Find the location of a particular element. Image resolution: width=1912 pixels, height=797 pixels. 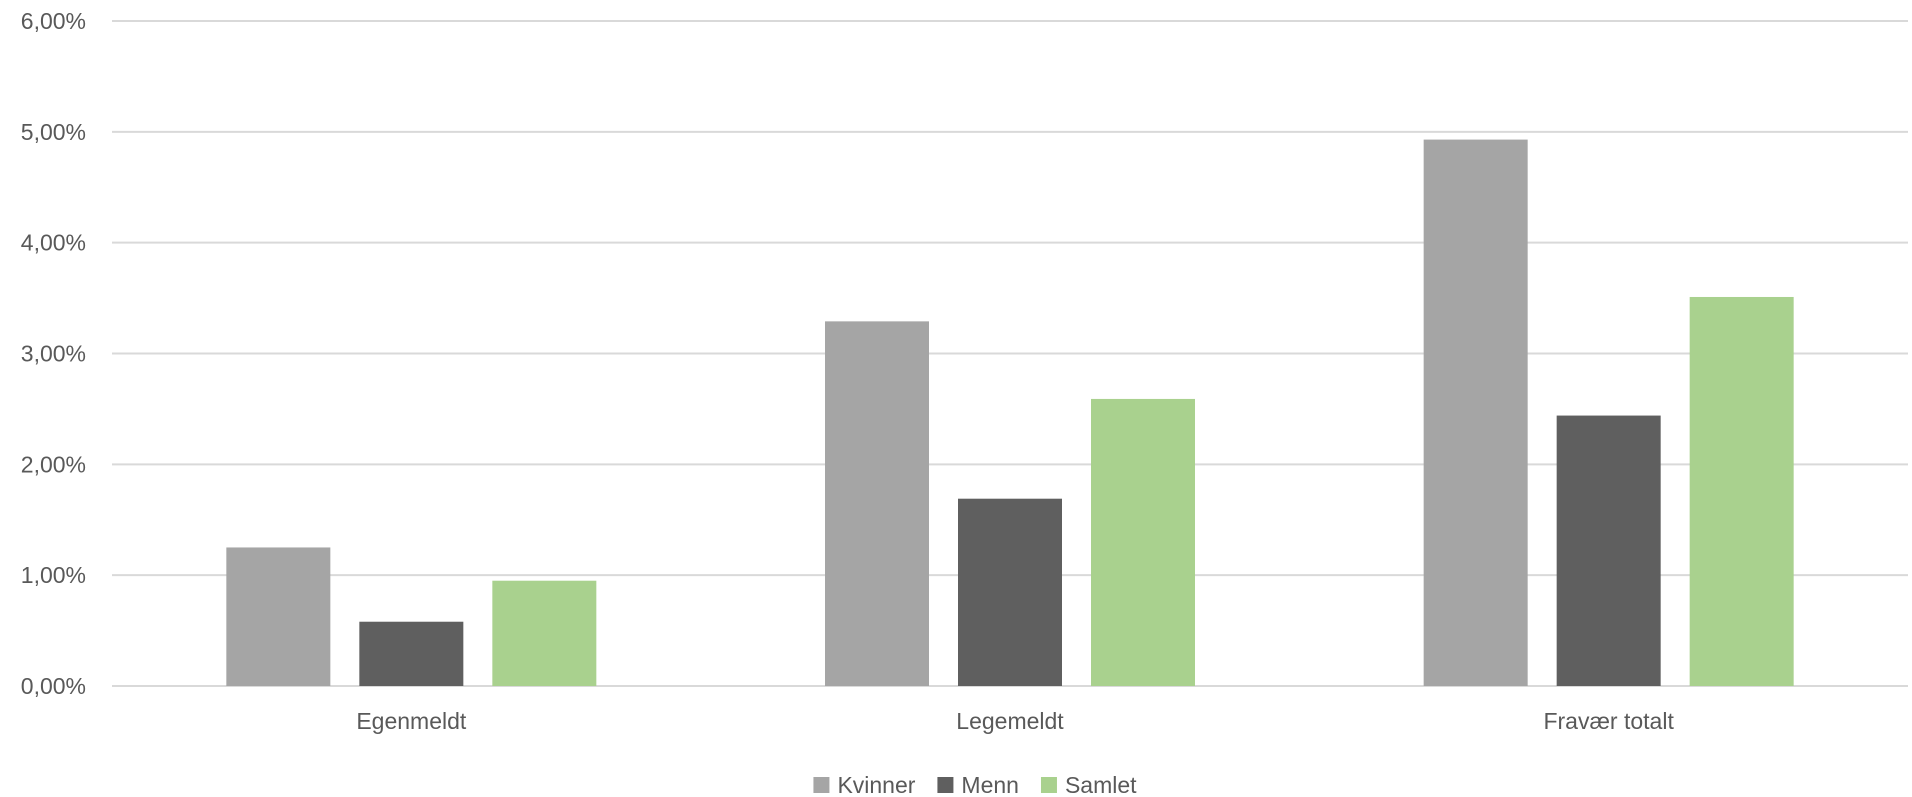

y-tick-label: 6,00% is located at coordinates (53, 21).